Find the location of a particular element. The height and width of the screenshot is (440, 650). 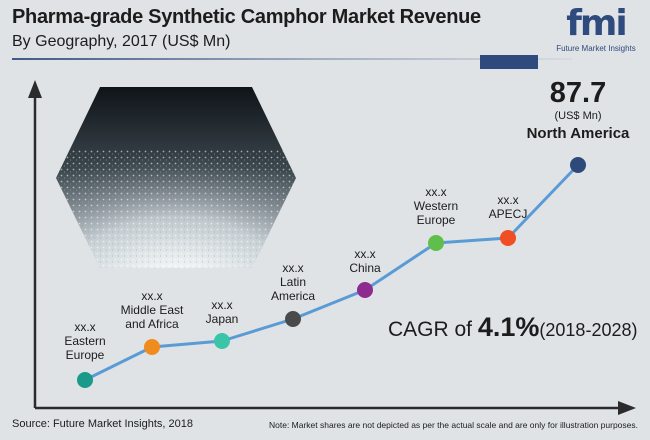

point-label-5: xx.x Western Europe is located at coordinates (436, 206).